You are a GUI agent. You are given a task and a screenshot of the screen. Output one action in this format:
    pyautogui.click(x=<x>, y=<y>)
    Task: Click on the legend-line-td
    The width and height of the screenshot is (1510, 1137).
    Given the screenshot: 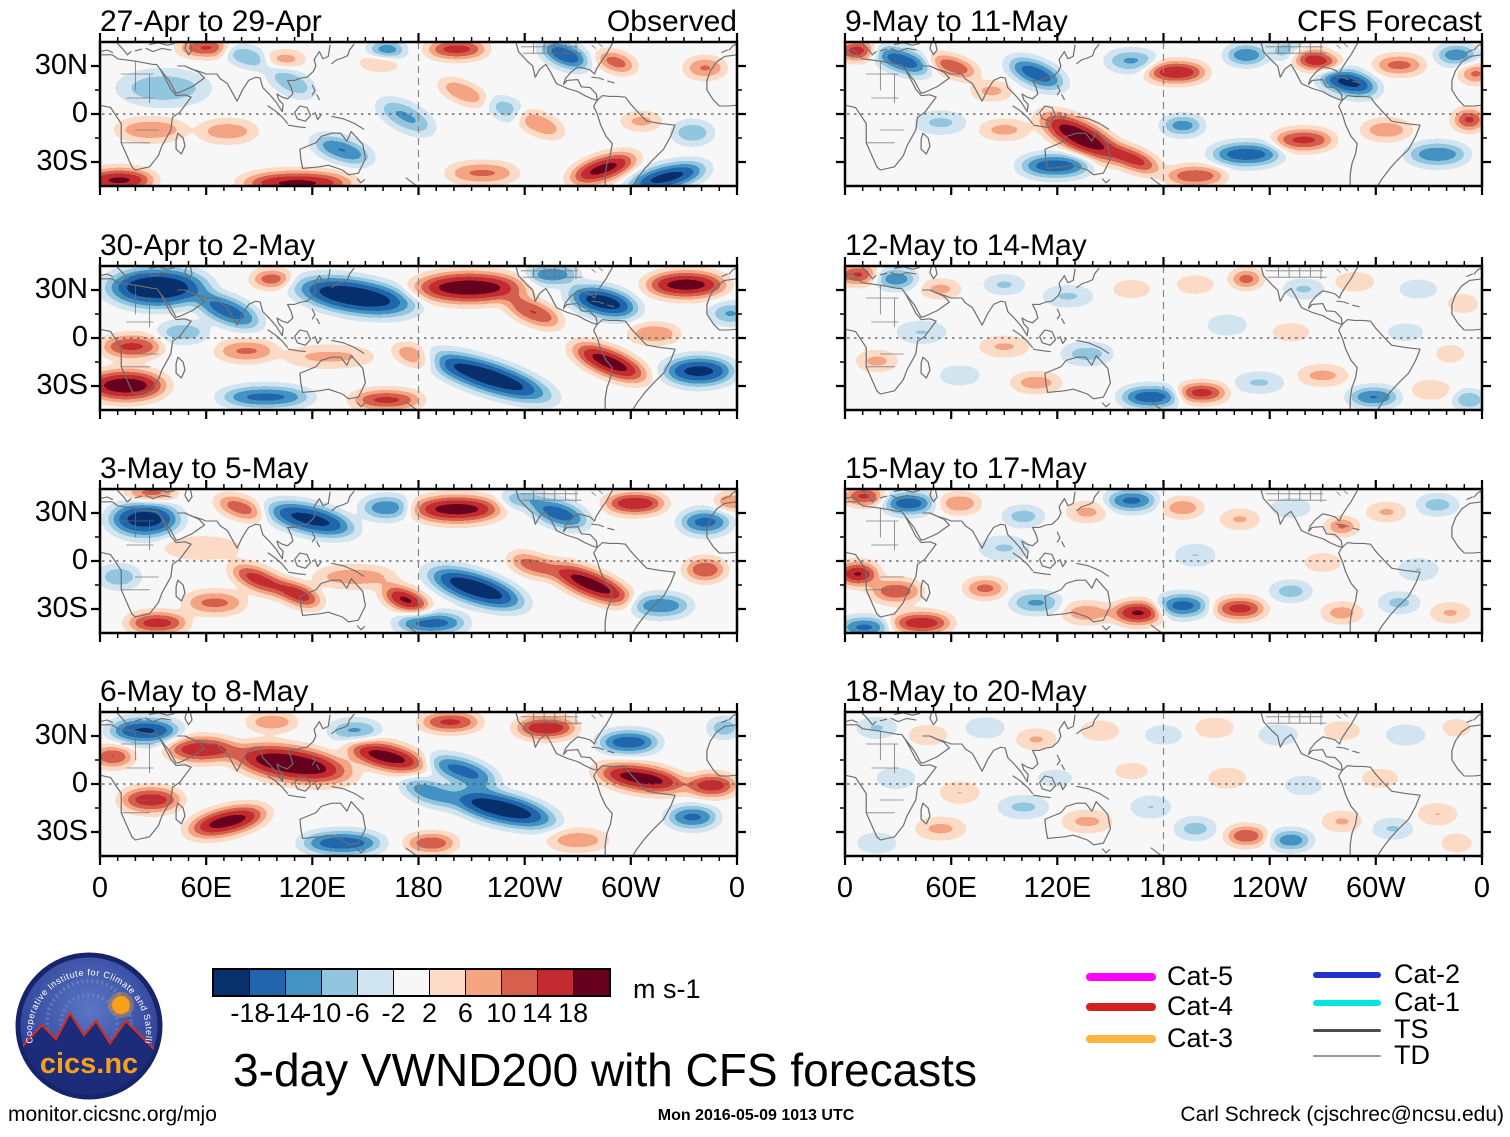 What is the action you would take?
    pyautogui.click(x=1347, y=1056)
    